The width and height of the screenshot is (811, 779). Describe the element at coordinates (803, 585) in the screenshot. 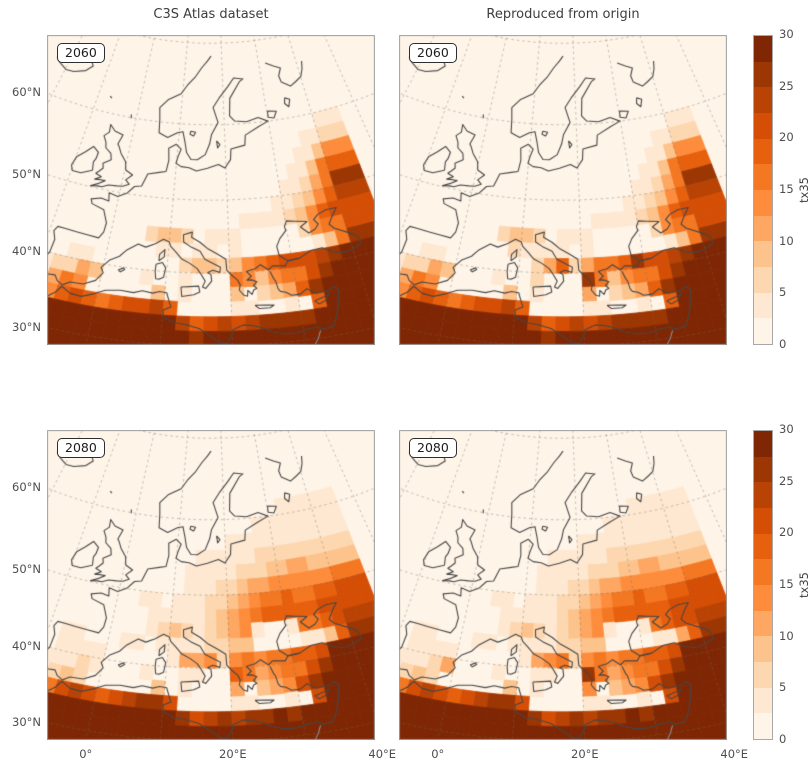

I see `colorbar-label-bottom: tx35` at that location.